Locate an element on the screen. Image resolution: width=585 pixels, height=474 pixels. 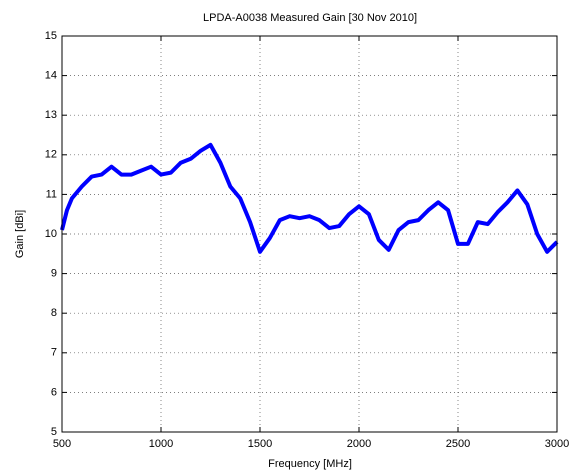
x-tick-label: 1500 is located at coordinates (260, 444).